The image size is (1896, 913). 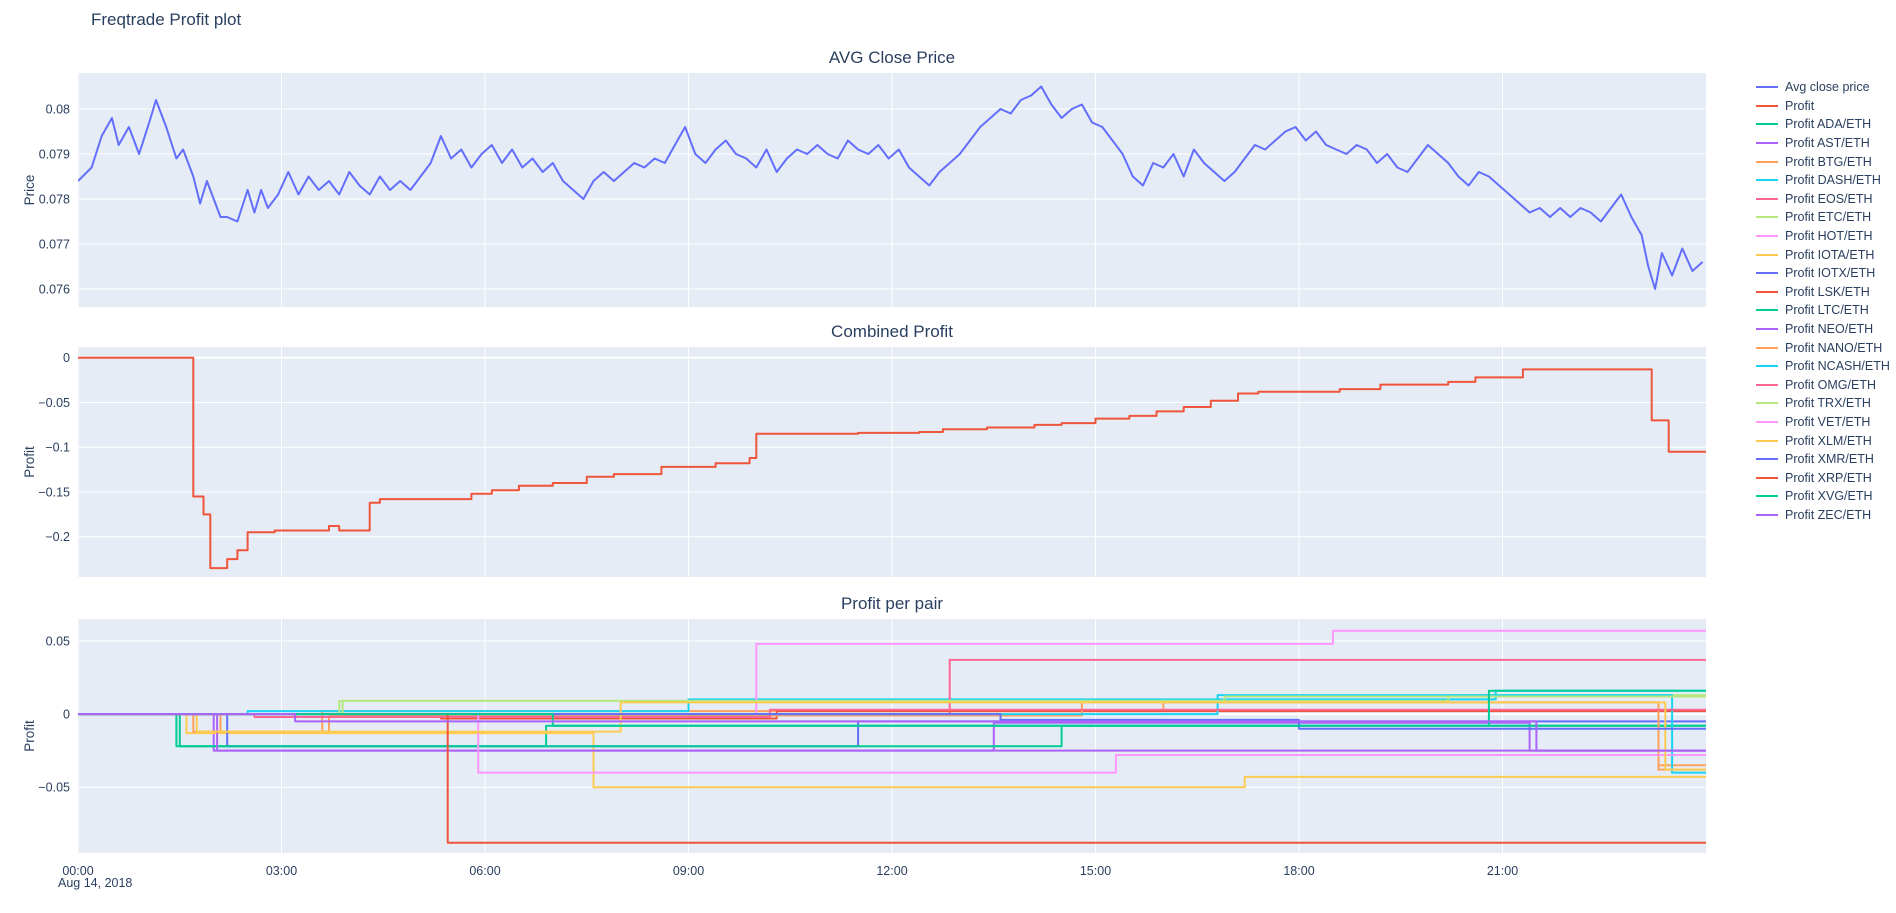 What do you see at coordinates (95, 883) in the screenshot?
I see `x-axis-date-label: Aug 14, 2018` at bounding box center [95, 883].